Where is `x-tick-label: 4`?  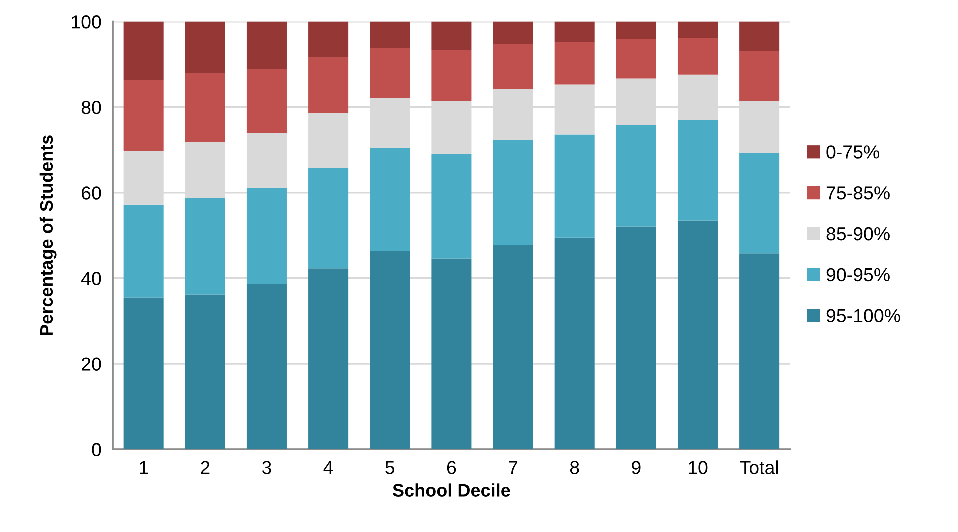 x-tick-label: 4 is located at coordinates (329, 467).